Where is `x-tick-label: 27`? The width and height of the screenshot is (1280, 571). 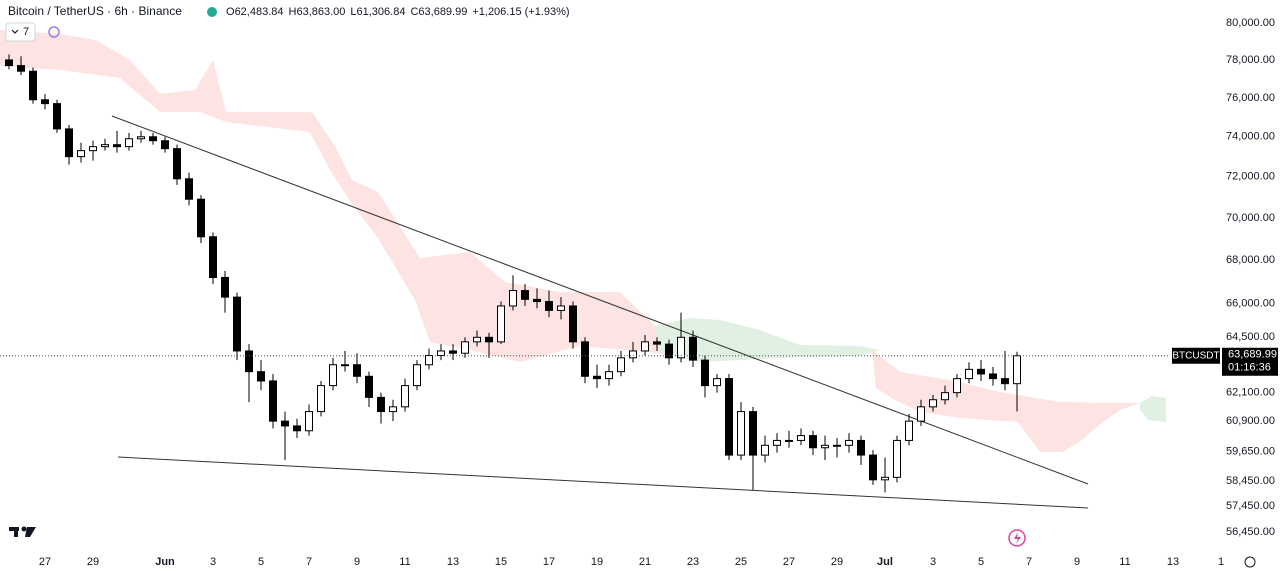 x-tick-label: 27 is located at coordinates (789, 562).